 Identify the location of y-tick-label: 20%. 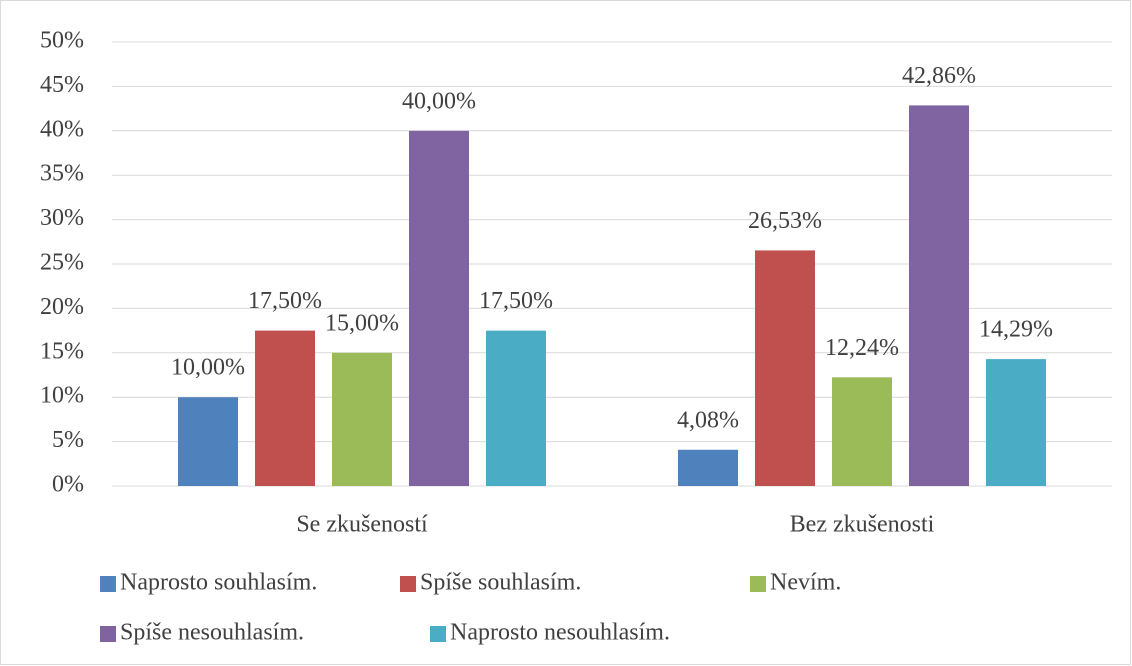
(62, 307).